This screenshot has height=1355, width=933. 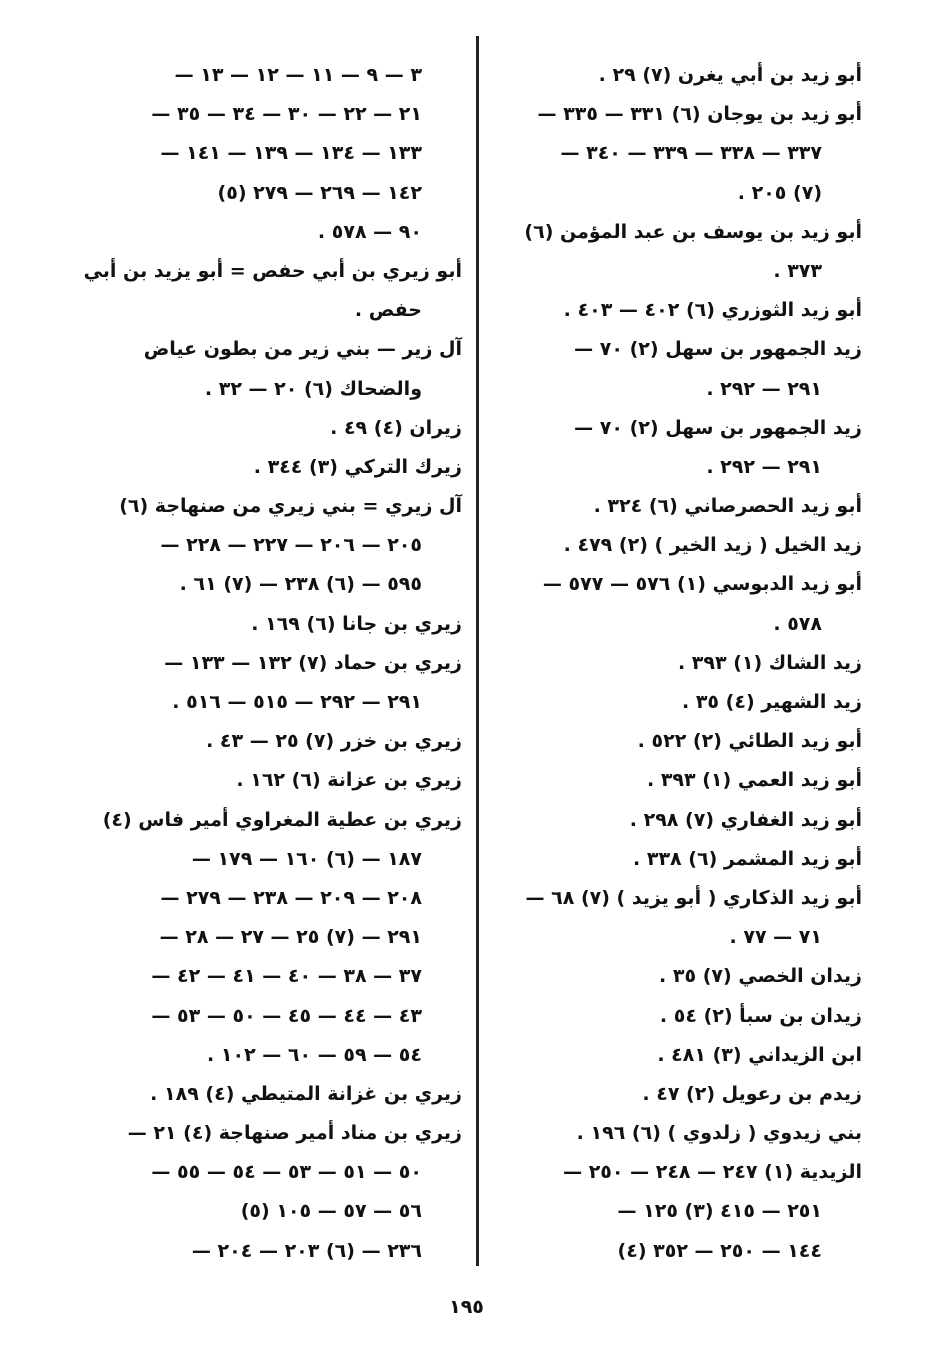 I want to click on index-entry-line: أبو زيري بن أبي حفص = أبو يزيد بن أبي, so click(x=272, y=270).